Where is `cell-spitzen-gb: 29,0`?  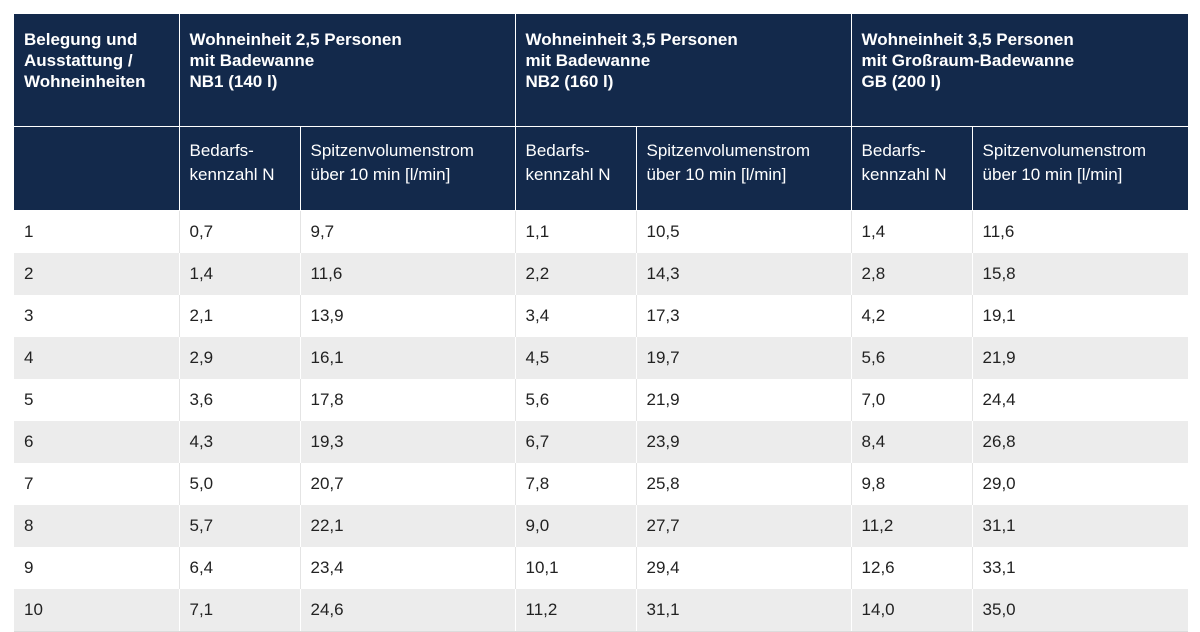 cell-spitzen-gb: 29,0 is located at coordinates (1080, 484).